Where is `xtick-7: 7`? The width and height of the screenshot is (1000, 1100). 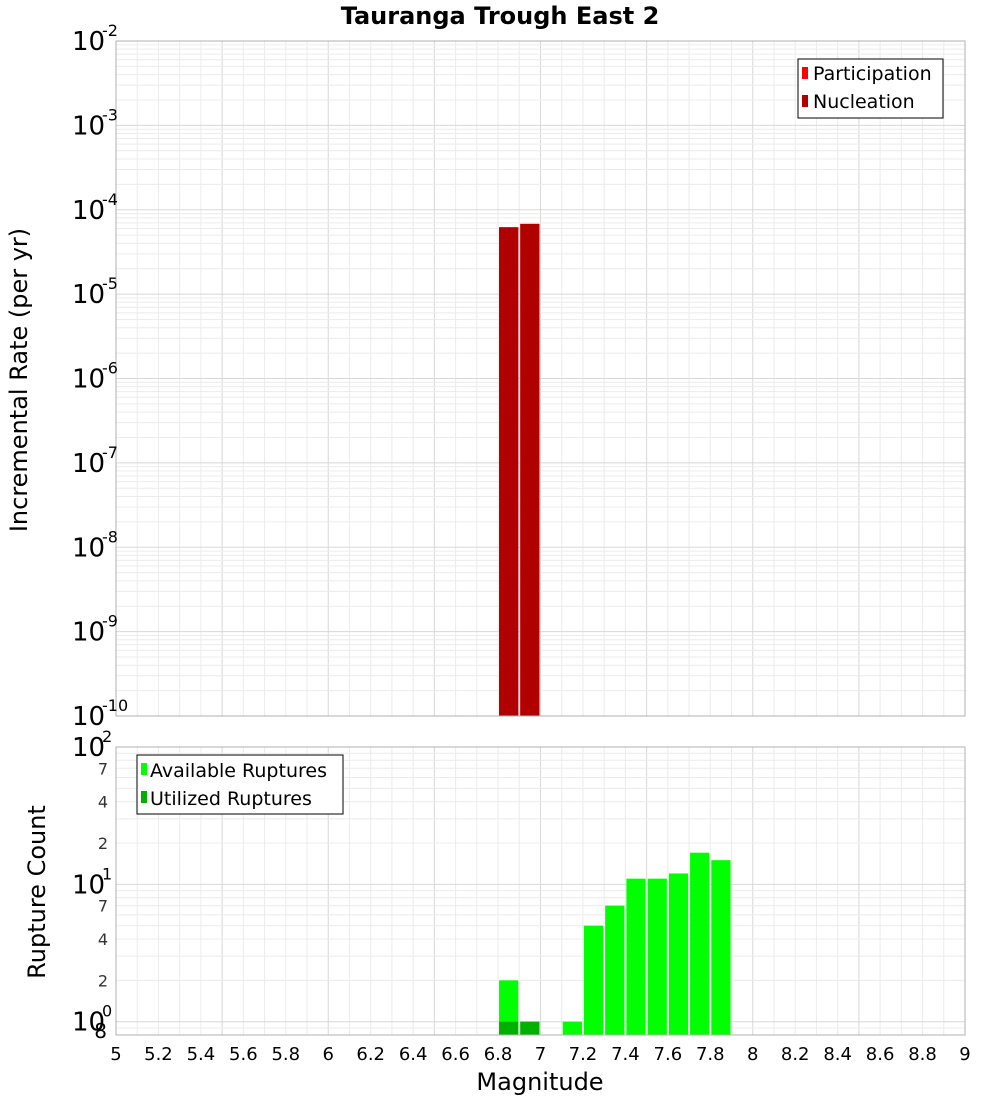 xtick-7: 7 is located at coordinates (540, 1054).